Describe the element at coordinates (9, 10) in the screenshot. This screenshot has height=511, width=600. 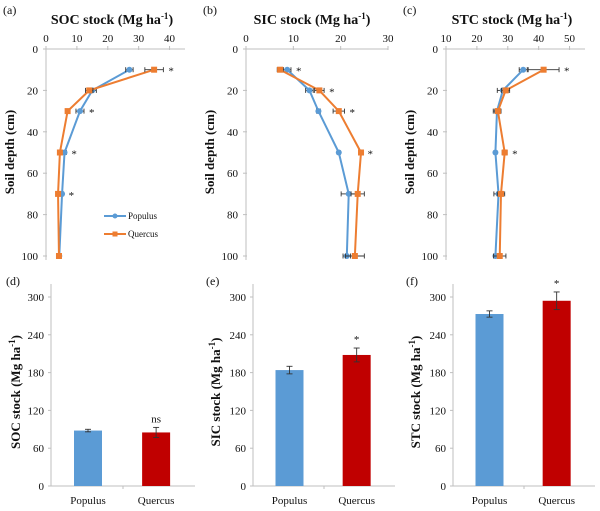
I see `panel-label: (a)` at that location.